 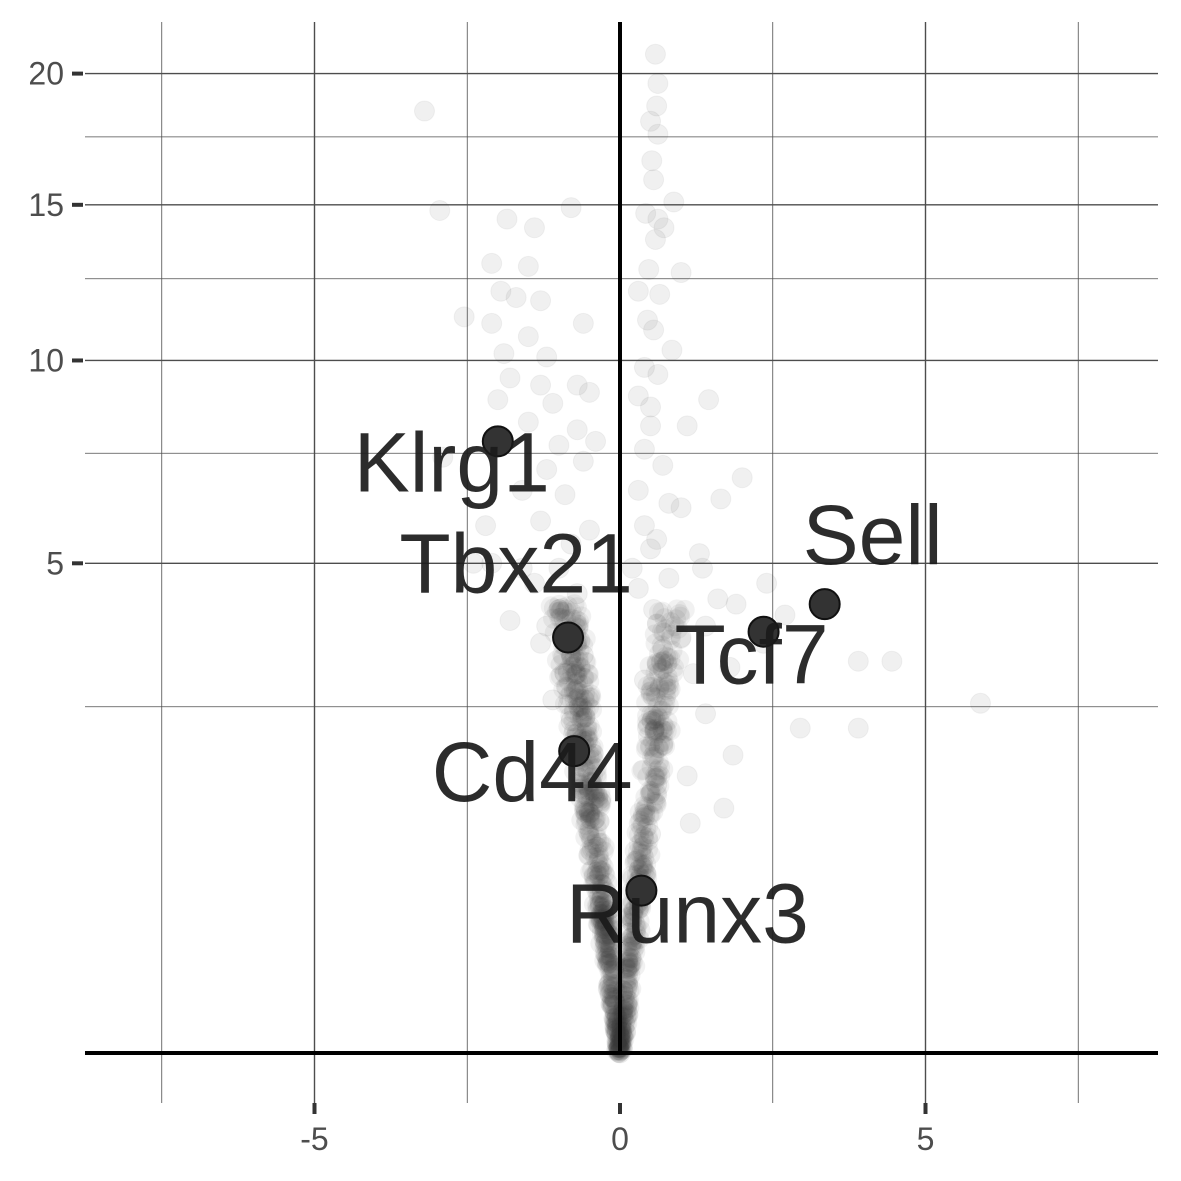 What do you see at coordinates (452, 462) in the screenshot?
I see `gene-label-klrg1: Klrg1` at bounding box center [452, 462].